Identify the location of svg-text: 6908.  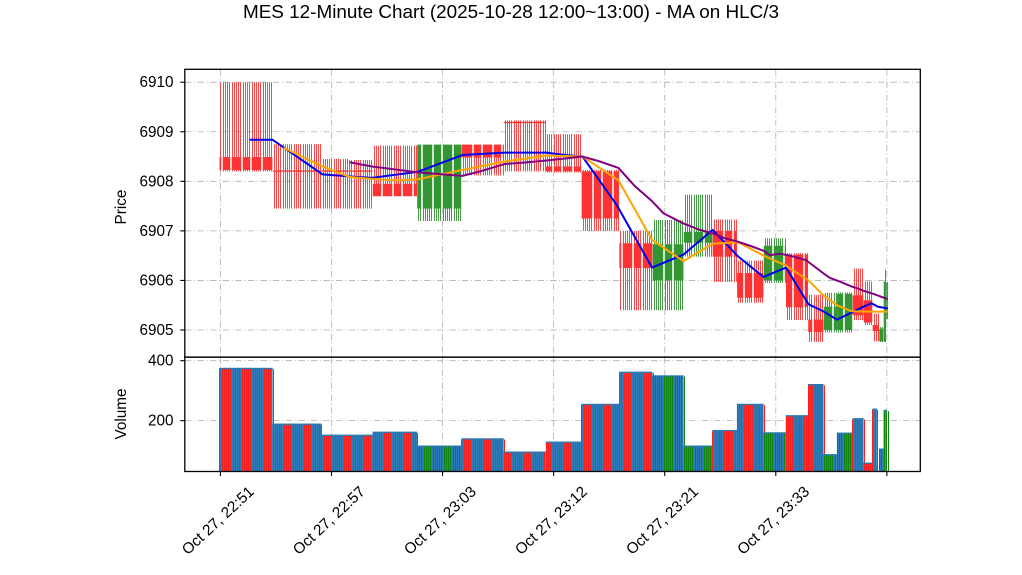
(156, 181).